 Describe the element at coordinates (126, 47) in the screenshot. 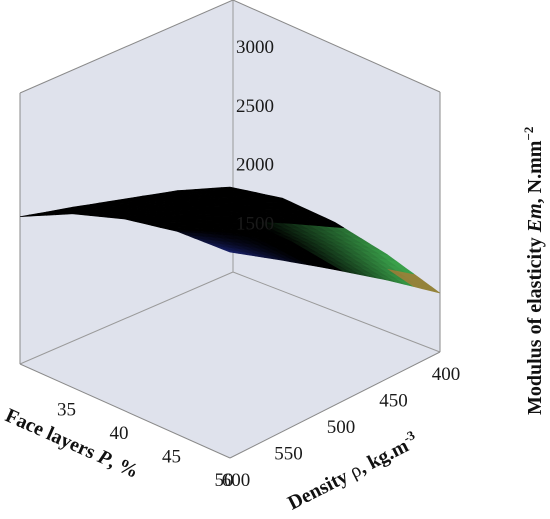

I see `box-edge-top-left` at that location.